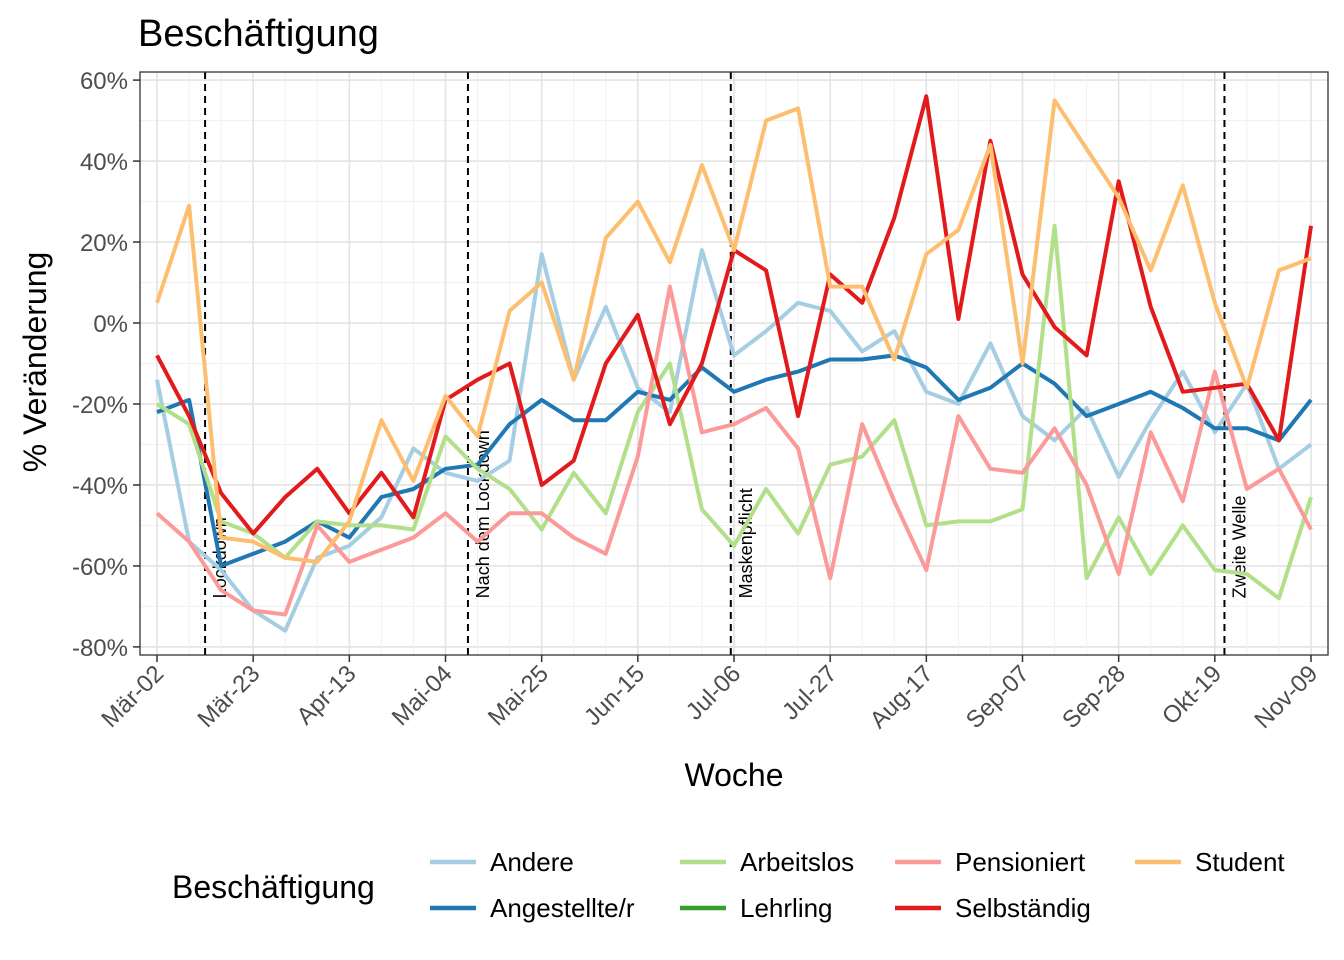 This screenshot has width=1344, height=960. Describe the element at coordinates (1023, 908) in the screenshot. I see `legend-label: Selbständig` at that location.